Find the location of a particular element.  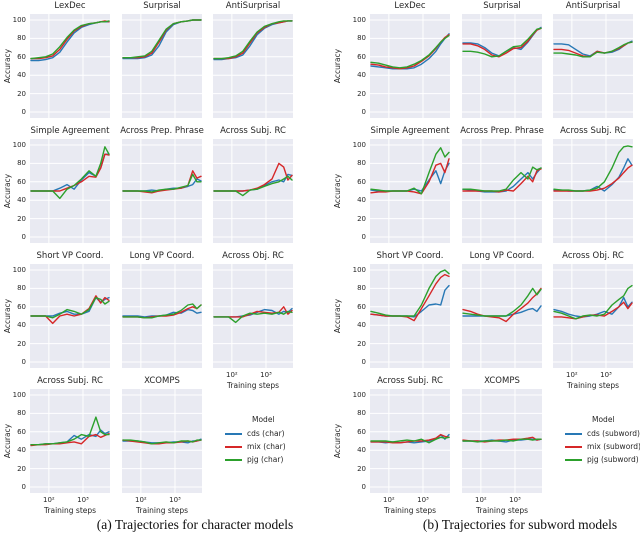

subplot-a-2-plot is located at coordinates (162, 66).